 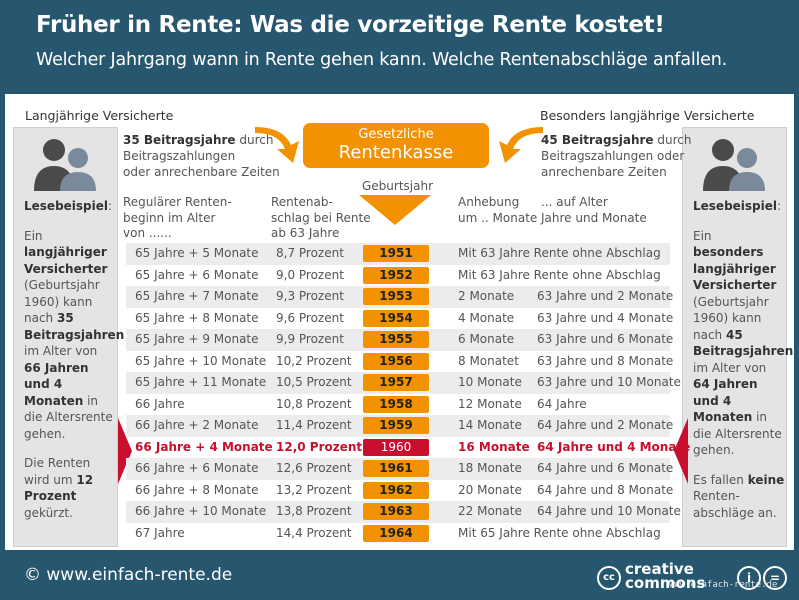 What do you see at coordinates (197, 489) in the screenshot?
I see `cell-beginn: 66 Jahre + 8 Monate` at bounding box center [197, 489].